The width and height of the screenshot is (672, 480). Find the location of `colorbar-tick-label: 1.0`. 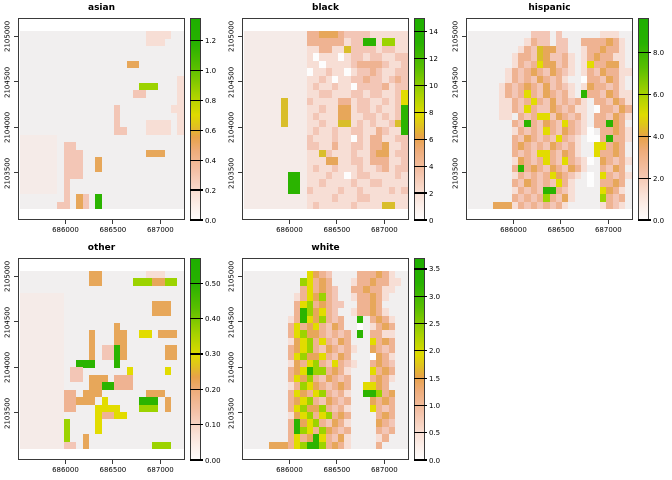

colorbar-tick-label: 1.0 is located at coordinates (435, 405).